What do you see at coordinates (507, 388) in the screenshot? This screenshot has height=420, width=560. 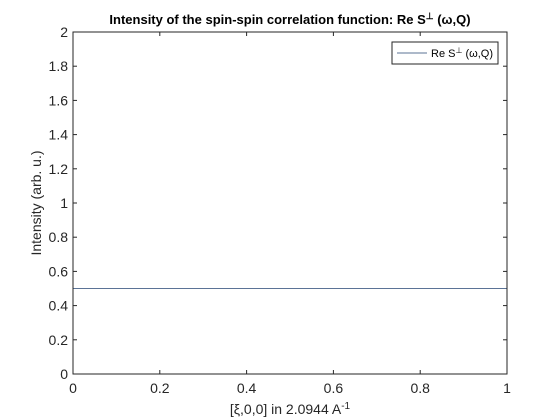 I see `x-tick-label: 1` at bounding box center [507, 388].